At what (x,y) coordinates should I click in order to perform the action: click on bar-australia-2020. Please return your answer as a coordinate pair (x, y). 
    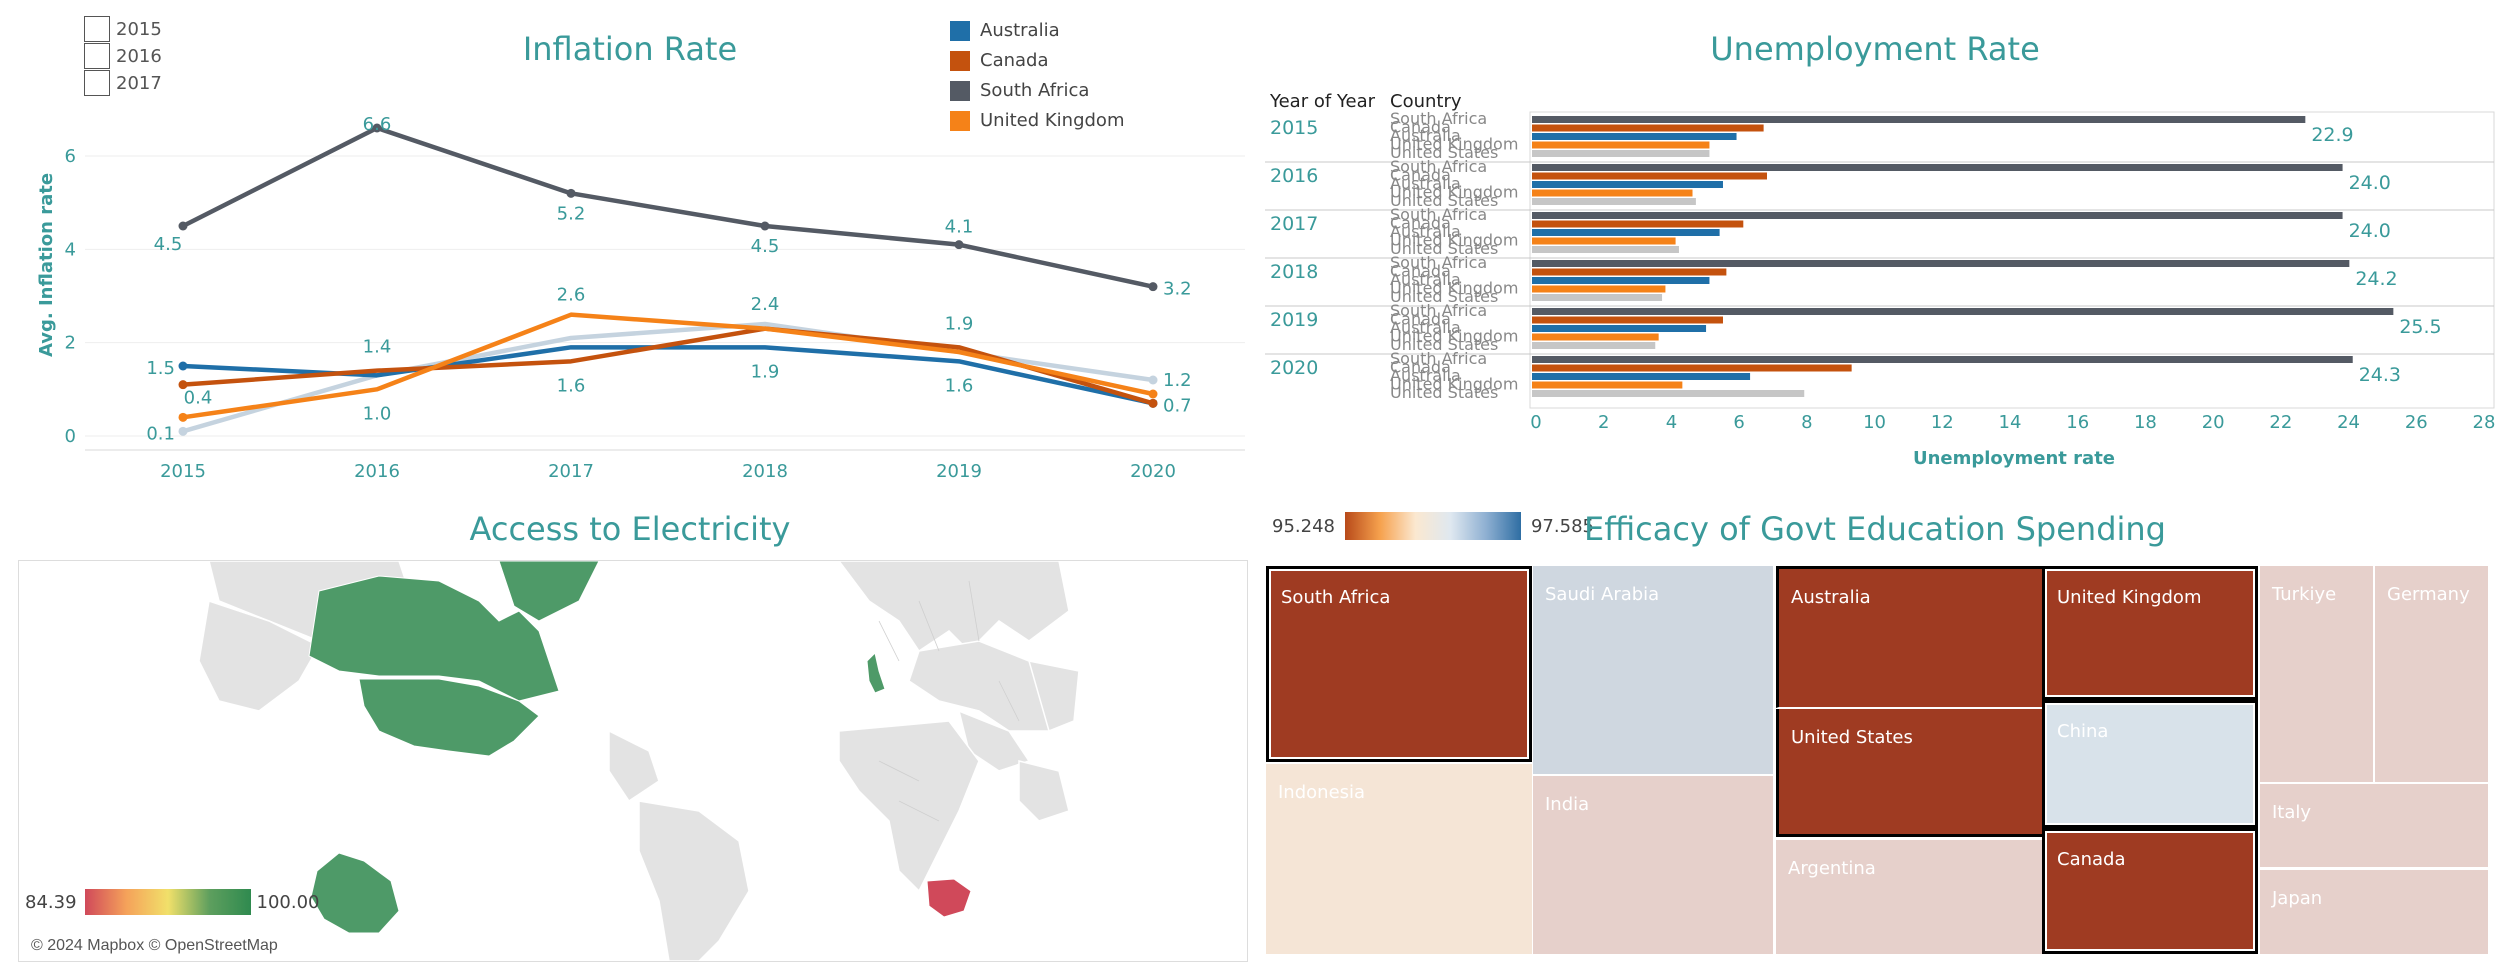
    Looking at the image, I should click on (1641, 376).